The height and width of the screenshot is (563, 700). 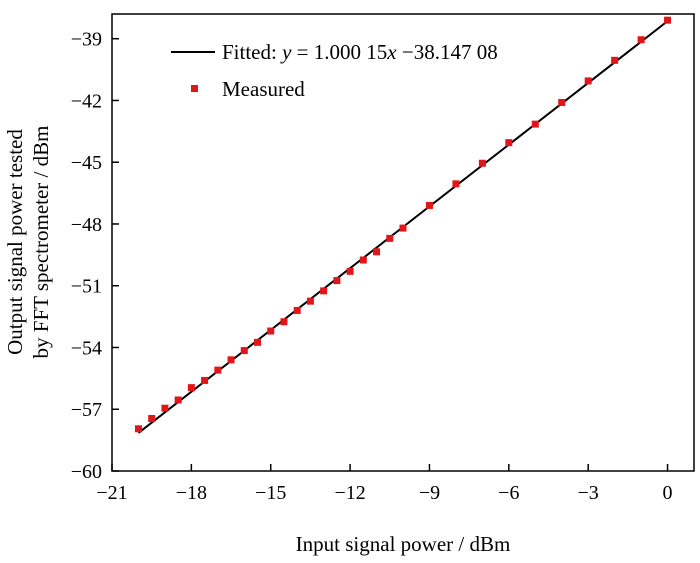 I want to click on y-tick-label: −51, so click(x=86, y=287).